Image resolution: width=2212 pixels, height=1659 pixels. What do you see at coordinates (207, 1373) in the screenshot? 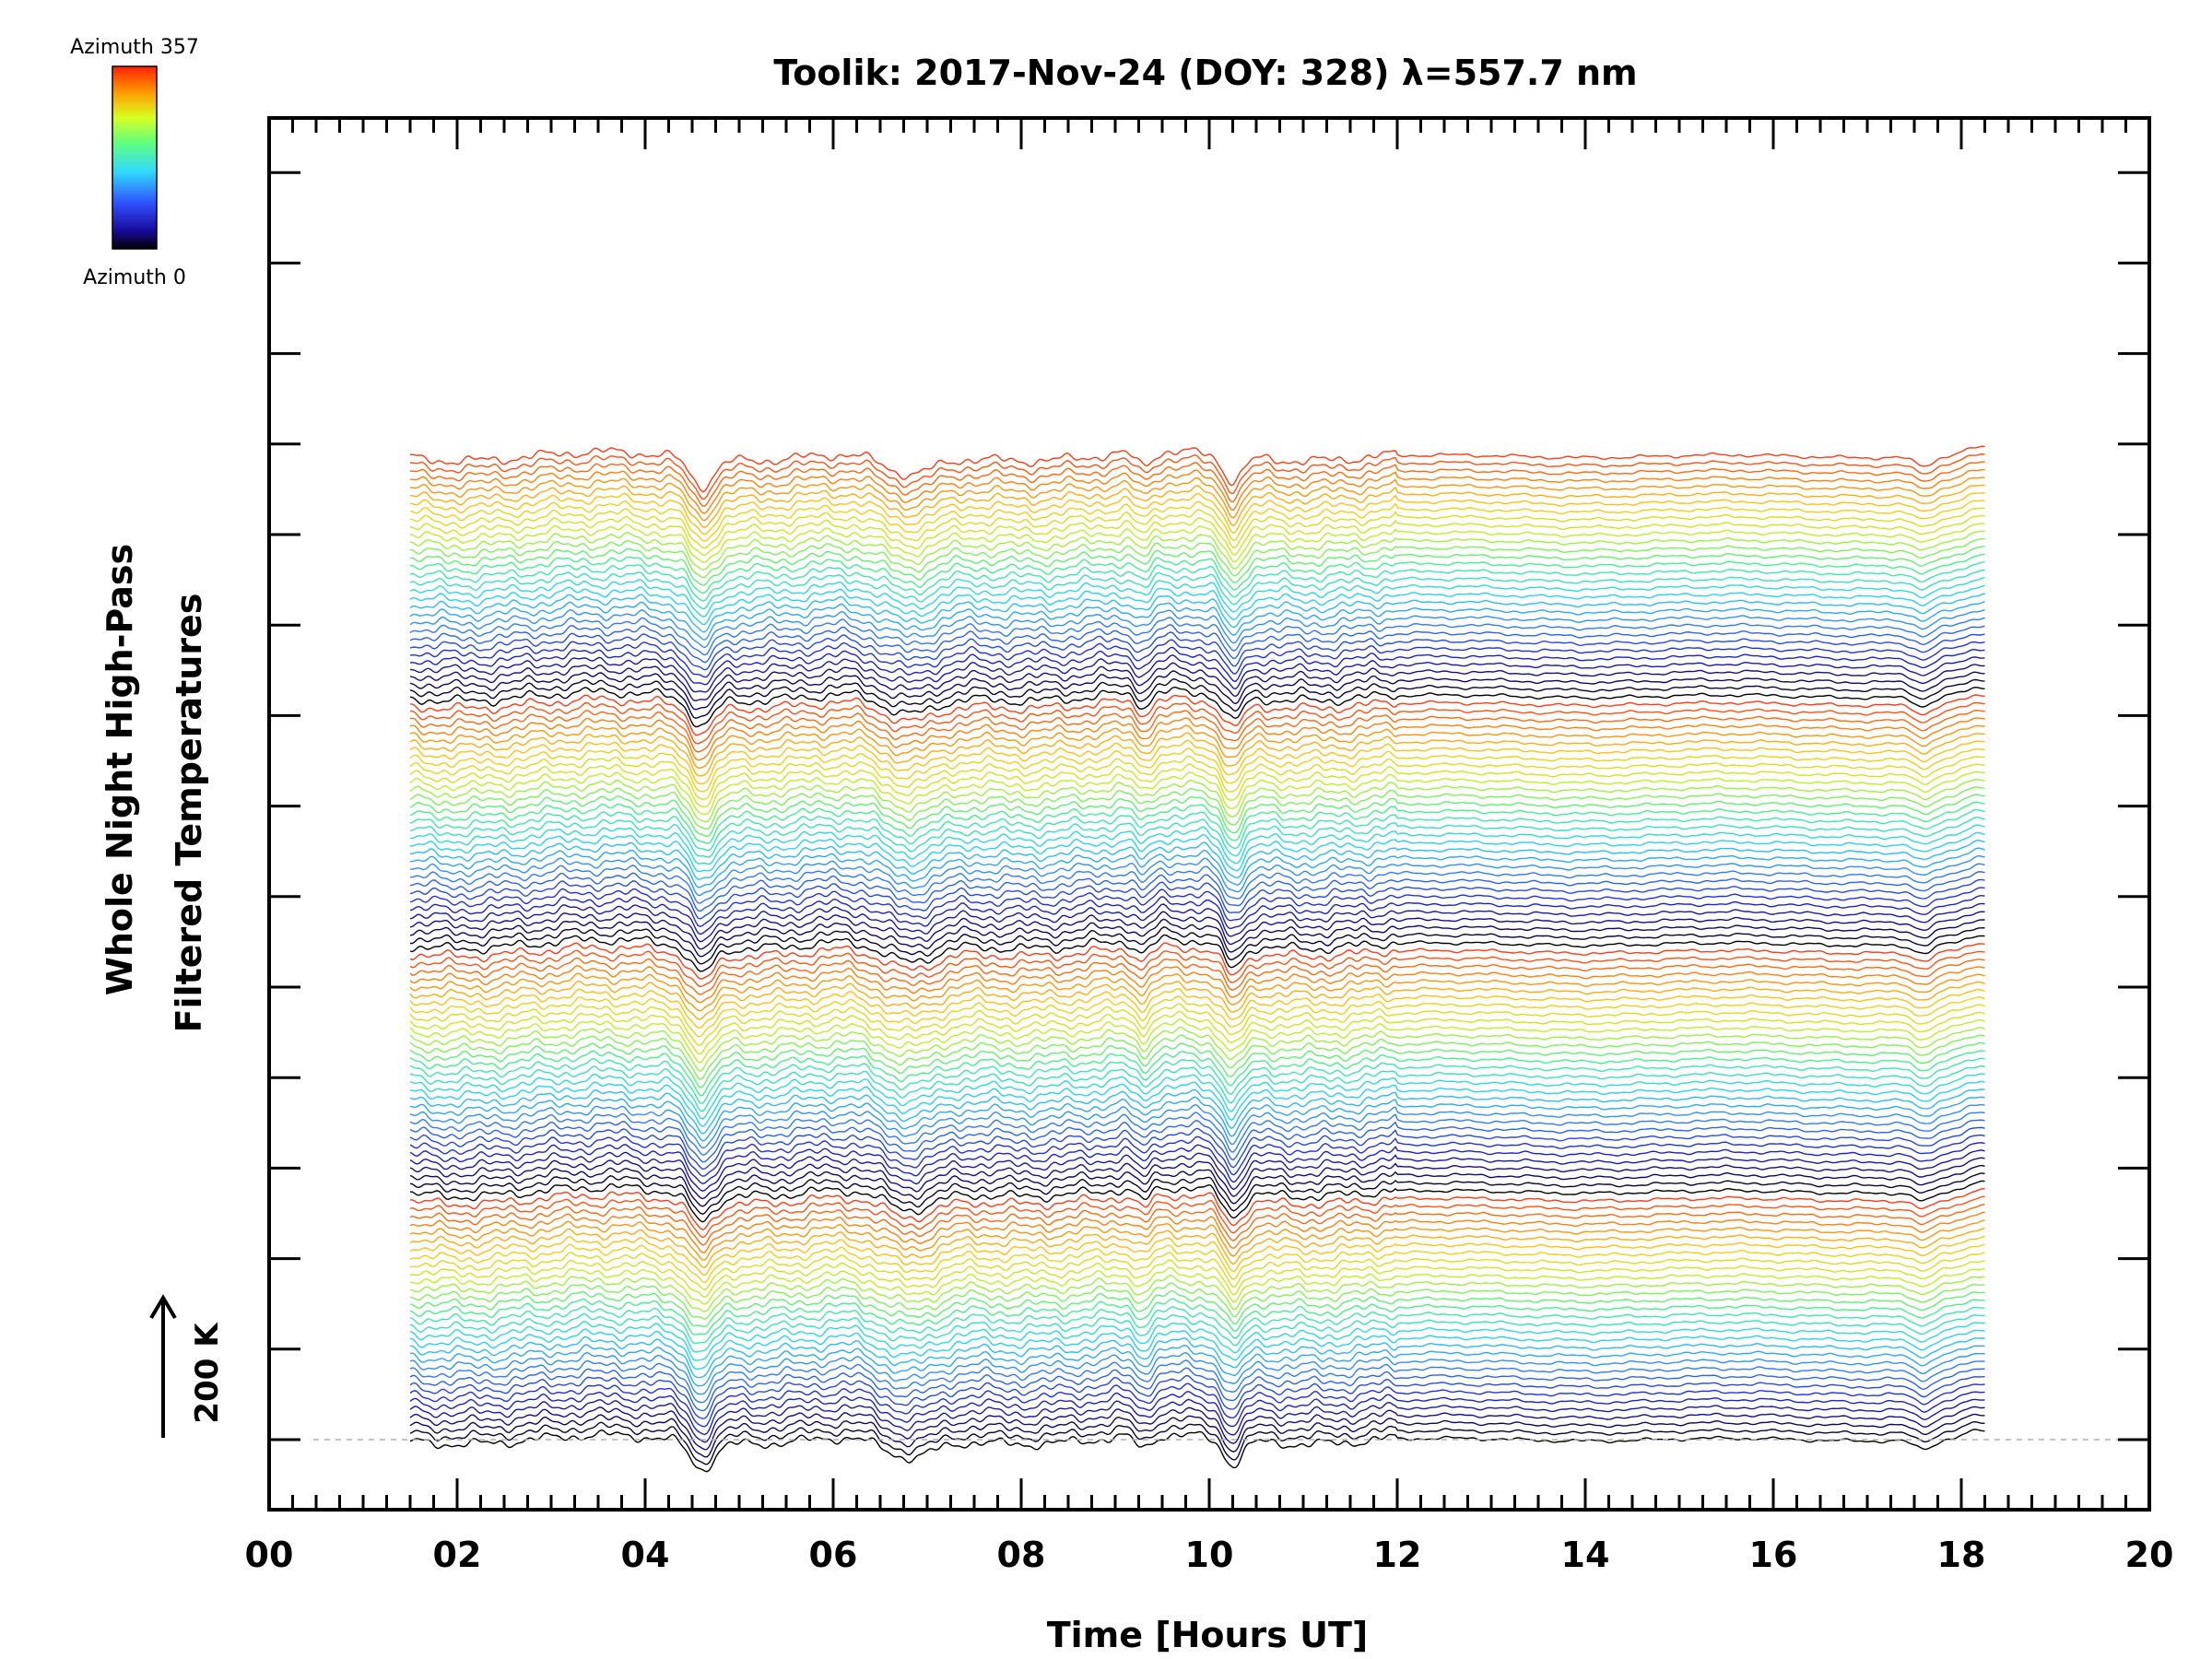
I see `scale-bar-label: 200 K` at bounding box center [207, 1373].